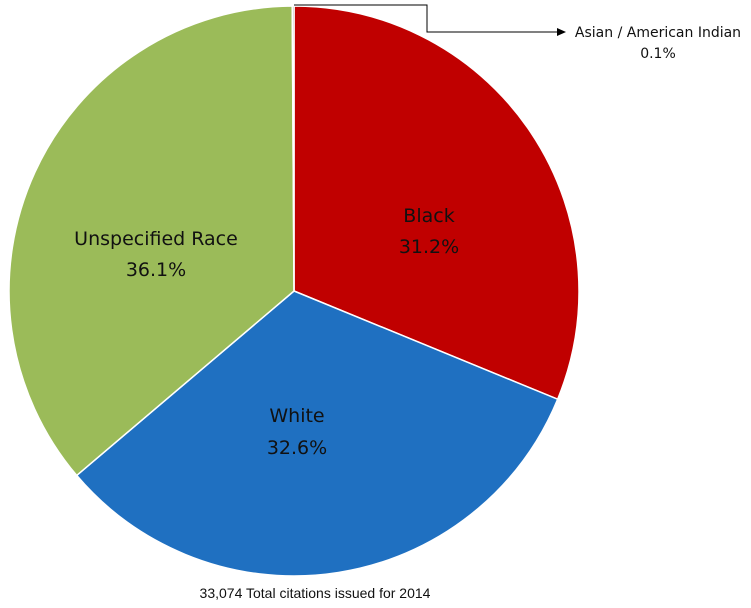 This screenshot has width=751, height=608. I want to click on slice-label-asian-value: 0.1%, so click(658, 54).